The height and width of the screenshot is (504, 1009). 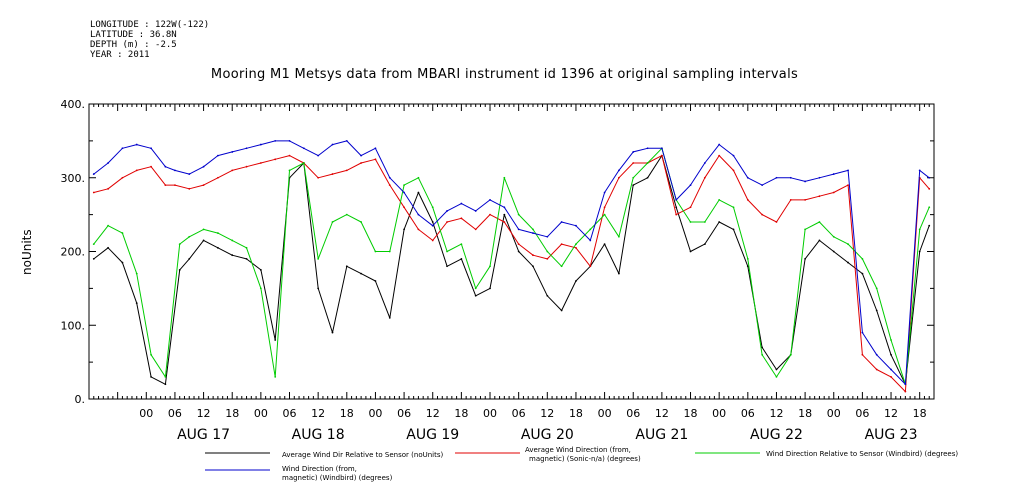 What do you see at coordinates (347, 413) in the screenshot?
I see `x-tick-label: 18` at bounding box center [347, 413].